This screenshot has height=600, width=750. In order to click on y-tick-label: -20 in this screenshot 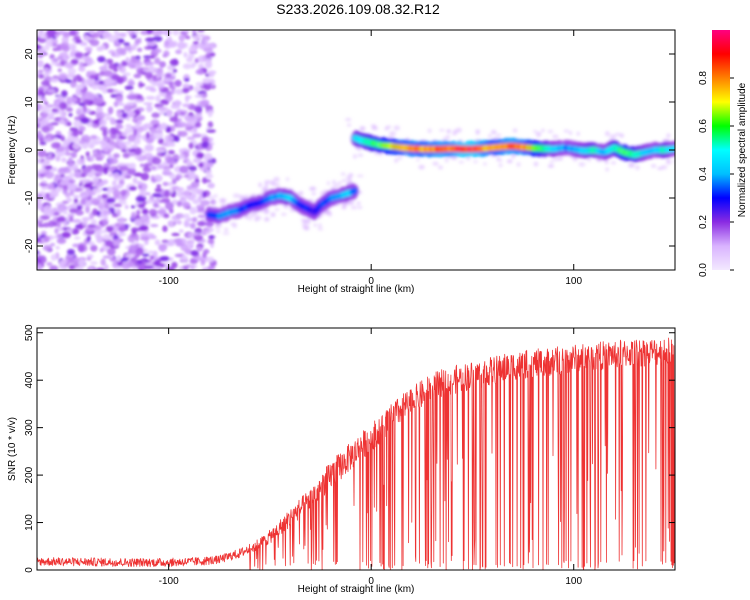, I will do `click(29, 245)`.